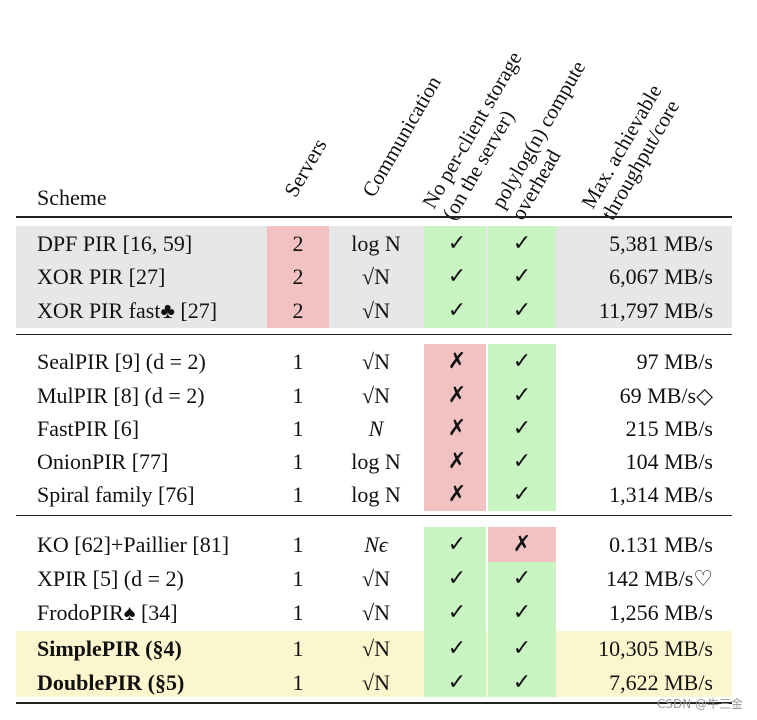 Image resolution: width=757 pixels, height=720 pixels. Describe the element at coordinates (655, 310) in the screenshot. I see `throughput-value: 11,797 MB/s` at that location.